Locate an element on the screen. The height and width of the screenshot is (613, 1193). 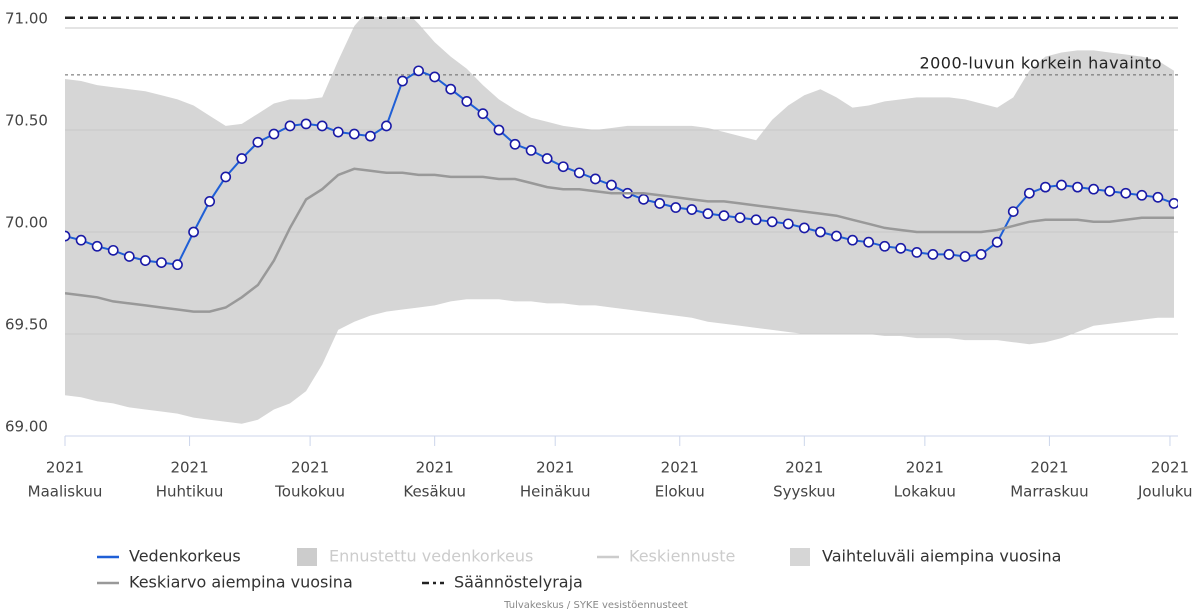
x-tick-label: Huhtikuu is located at coordinates (190, 492).